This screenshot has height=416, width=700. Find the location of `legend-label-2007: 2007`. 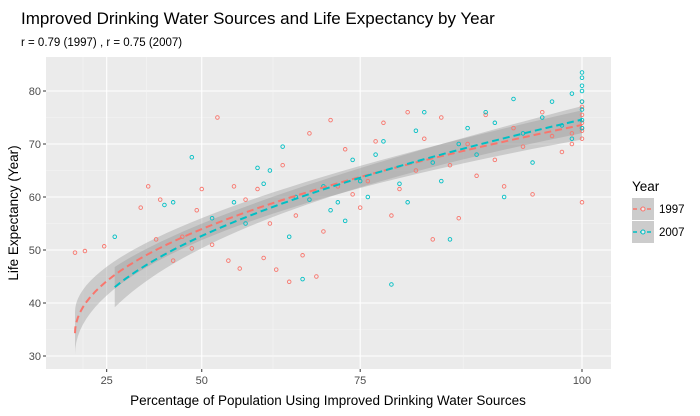

legend-label-2007: 2007 is located at coordinates (672, 233).